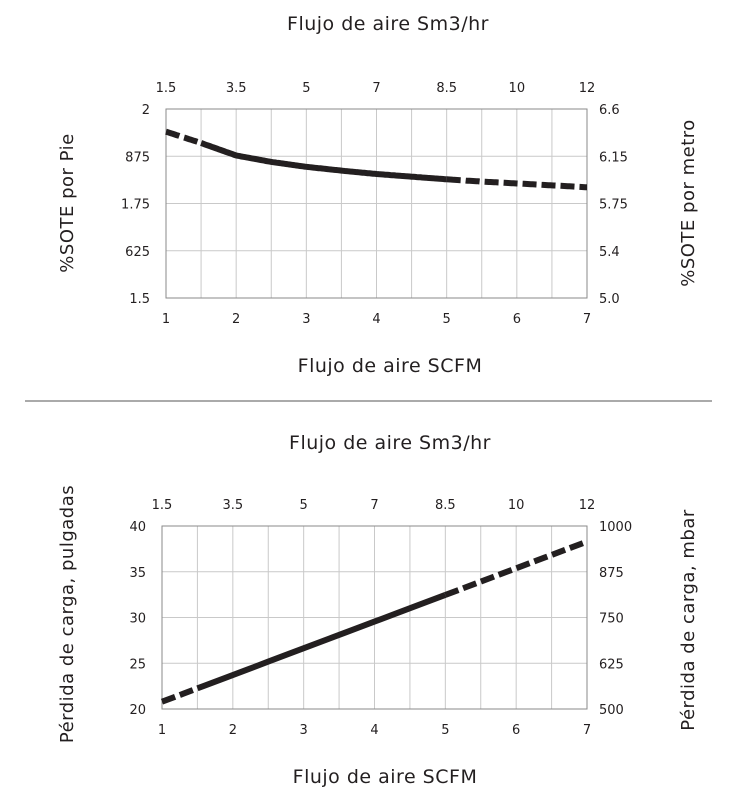 This screenshot has width=737, height=800. What do you see at coordinates (611, 664) in the screenshot?
I see `y2-tick-label: 625` at bounding box center [611, 664].